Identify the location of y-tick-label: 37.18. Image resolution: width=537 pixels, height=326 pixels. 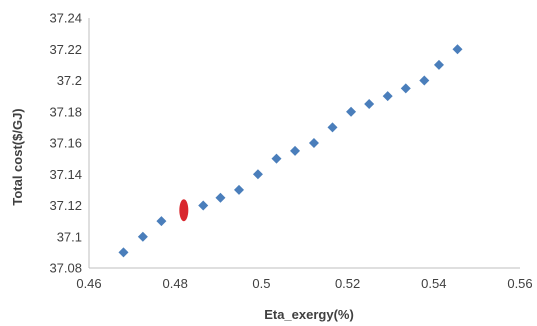
(65, 111).